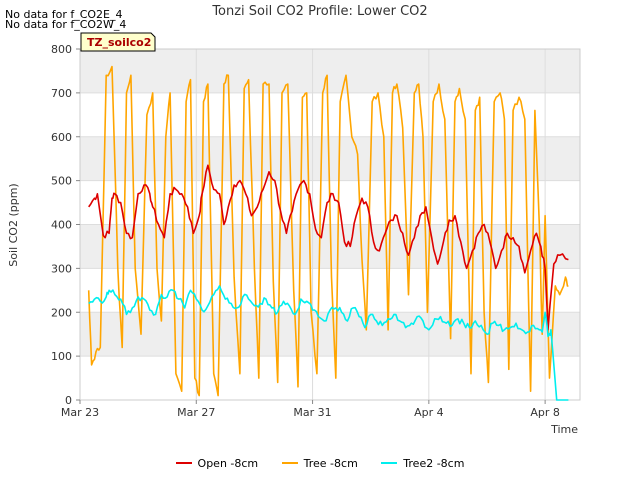 The image size is (640, 480). What do you see at coordinates (545, 412) in the screenshot?
I see `x-tick-label: Apr 8` at bounding box center [545, 412].